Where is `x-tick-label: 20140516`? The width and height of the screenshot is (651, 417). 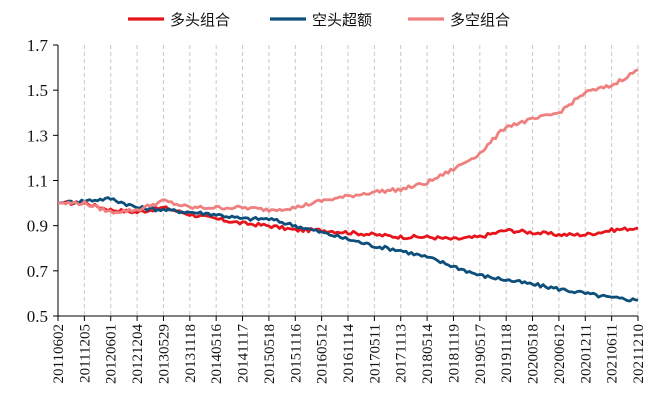 x-tick-label: 20140516 is located at coordinates (217, 354).